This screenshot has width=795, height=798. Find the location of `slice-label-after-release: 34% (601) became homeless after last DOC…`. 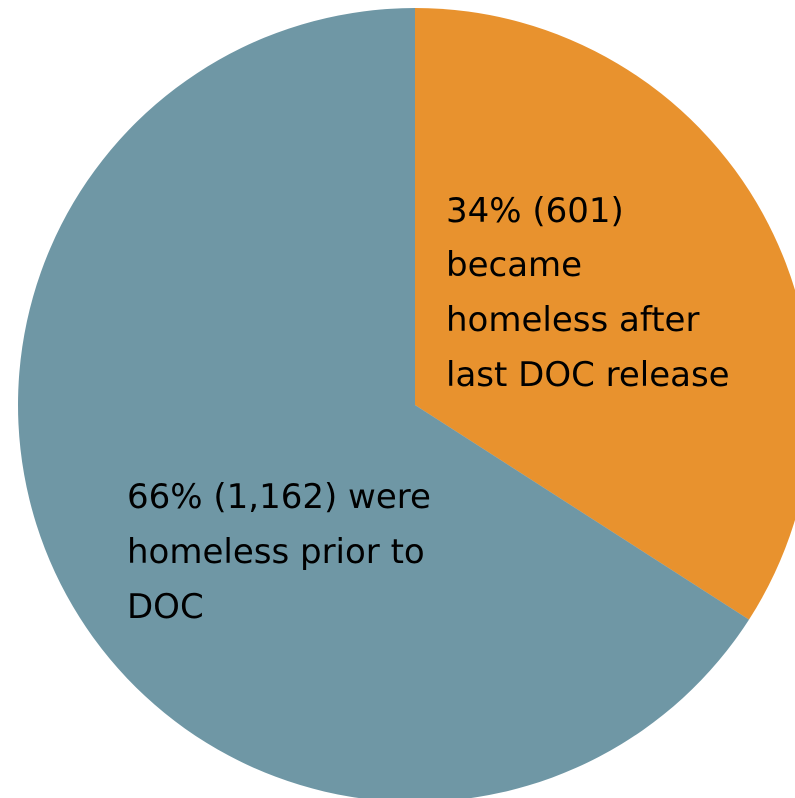

slice-label-after-release: 34% (601) became homeless after last DOC… is located at coordinates (588, 293).